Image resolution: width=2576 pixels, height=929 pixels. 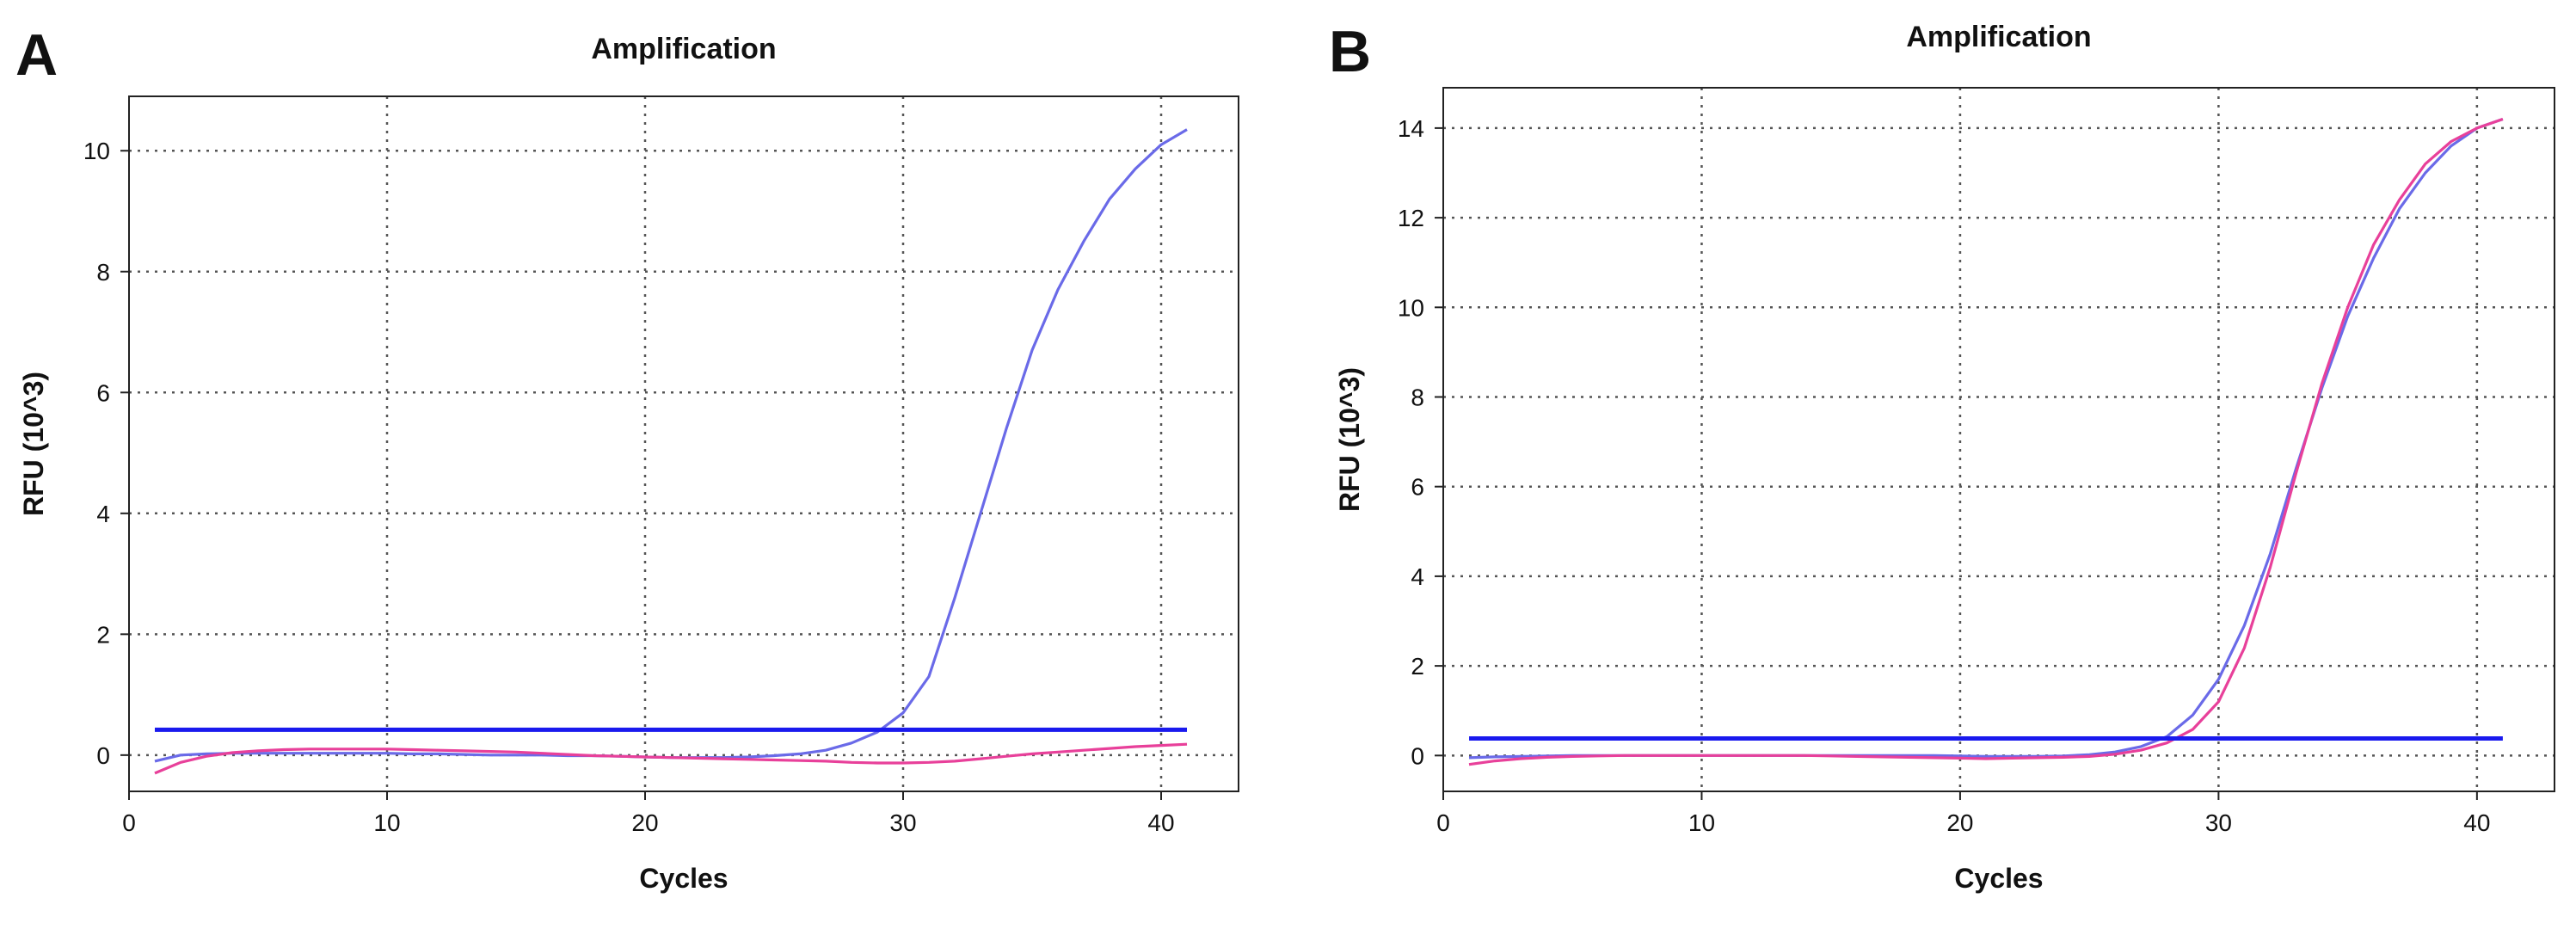 What do you see at coordinates (1998, 878) in the screenshot?
I see `chart-b-x-axis-title: Cycles` at bounding box center [1998, 878].